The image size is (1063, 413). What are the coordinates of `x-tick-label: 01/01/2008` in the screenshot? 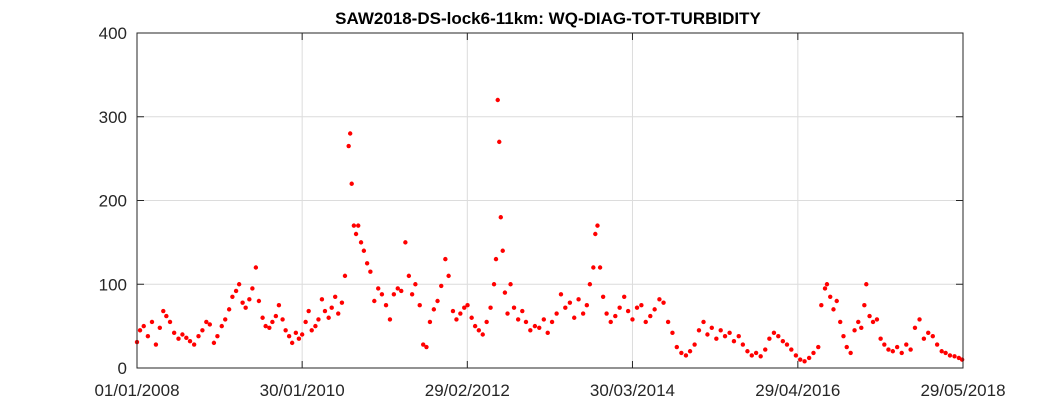 It's located at (136, 390).